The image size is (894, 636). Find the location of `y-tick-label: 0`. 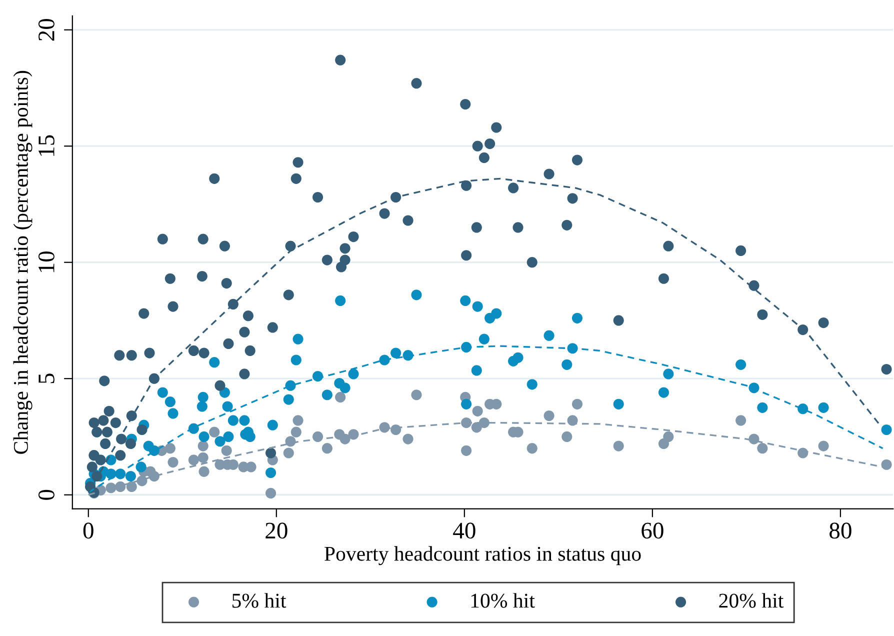

y-tick-label: 0 is located at coordinates (46, 495).